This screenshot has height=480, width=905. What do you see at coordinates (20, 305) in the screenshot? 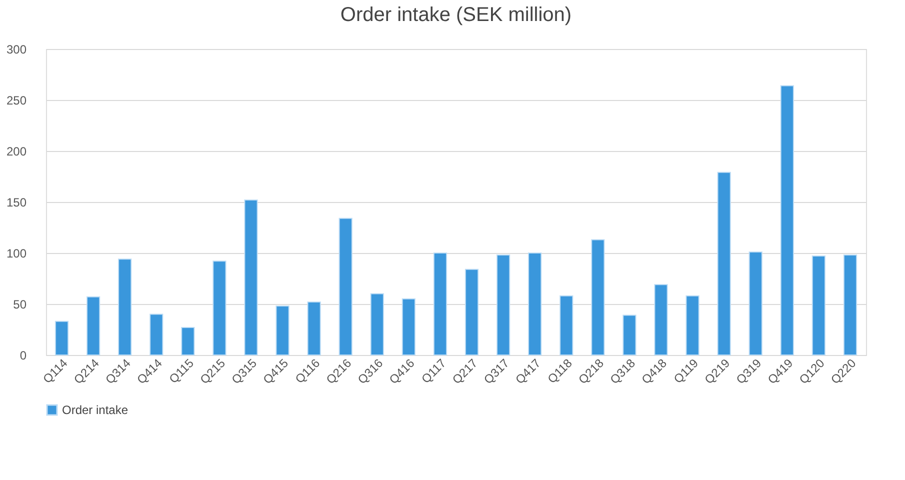
I see `y-tick-label: 50` at bounding box center [20, 305].